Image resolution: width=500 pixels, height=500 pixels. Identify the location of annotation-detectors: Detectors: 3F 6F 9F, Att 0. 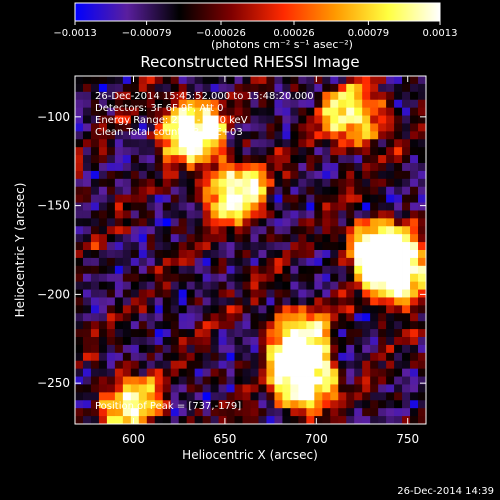
(159, 108).